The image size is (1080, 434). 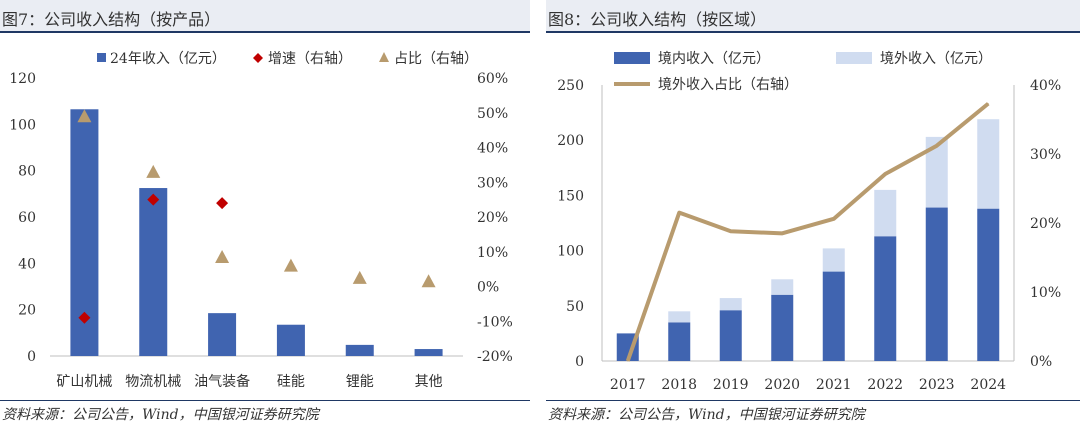 I want to click on legend-label-share: 境外收入占比（右轴）, so click(x=728, y=85).